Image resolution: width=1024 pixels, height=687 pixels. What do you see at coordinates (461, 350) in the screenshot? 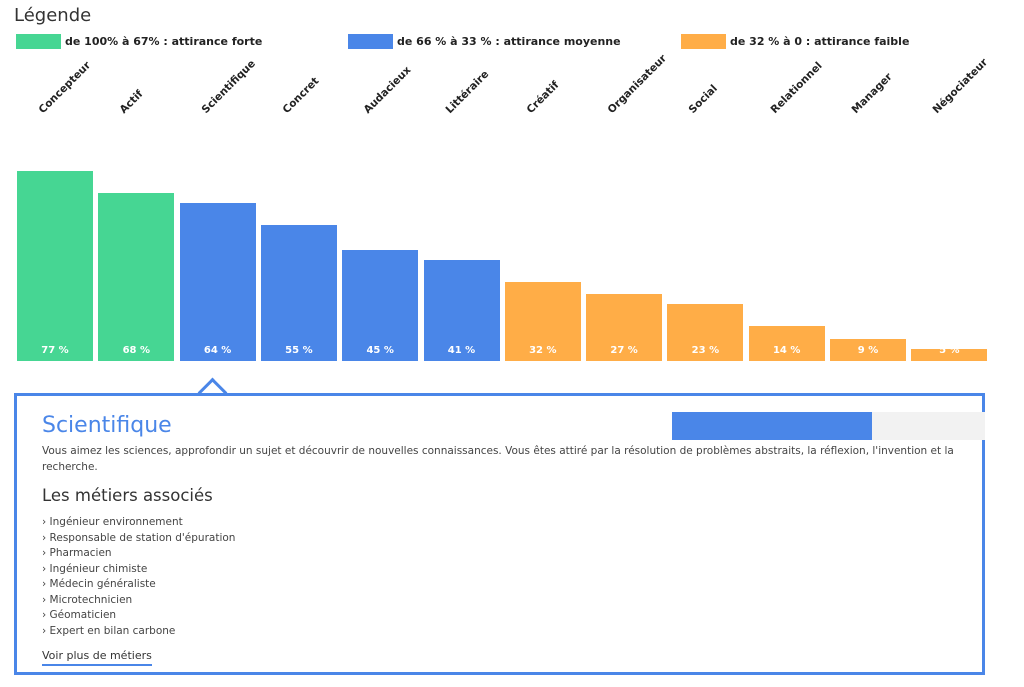
I see `bar-value-label: 41 %` at bounding box center [461, 350].